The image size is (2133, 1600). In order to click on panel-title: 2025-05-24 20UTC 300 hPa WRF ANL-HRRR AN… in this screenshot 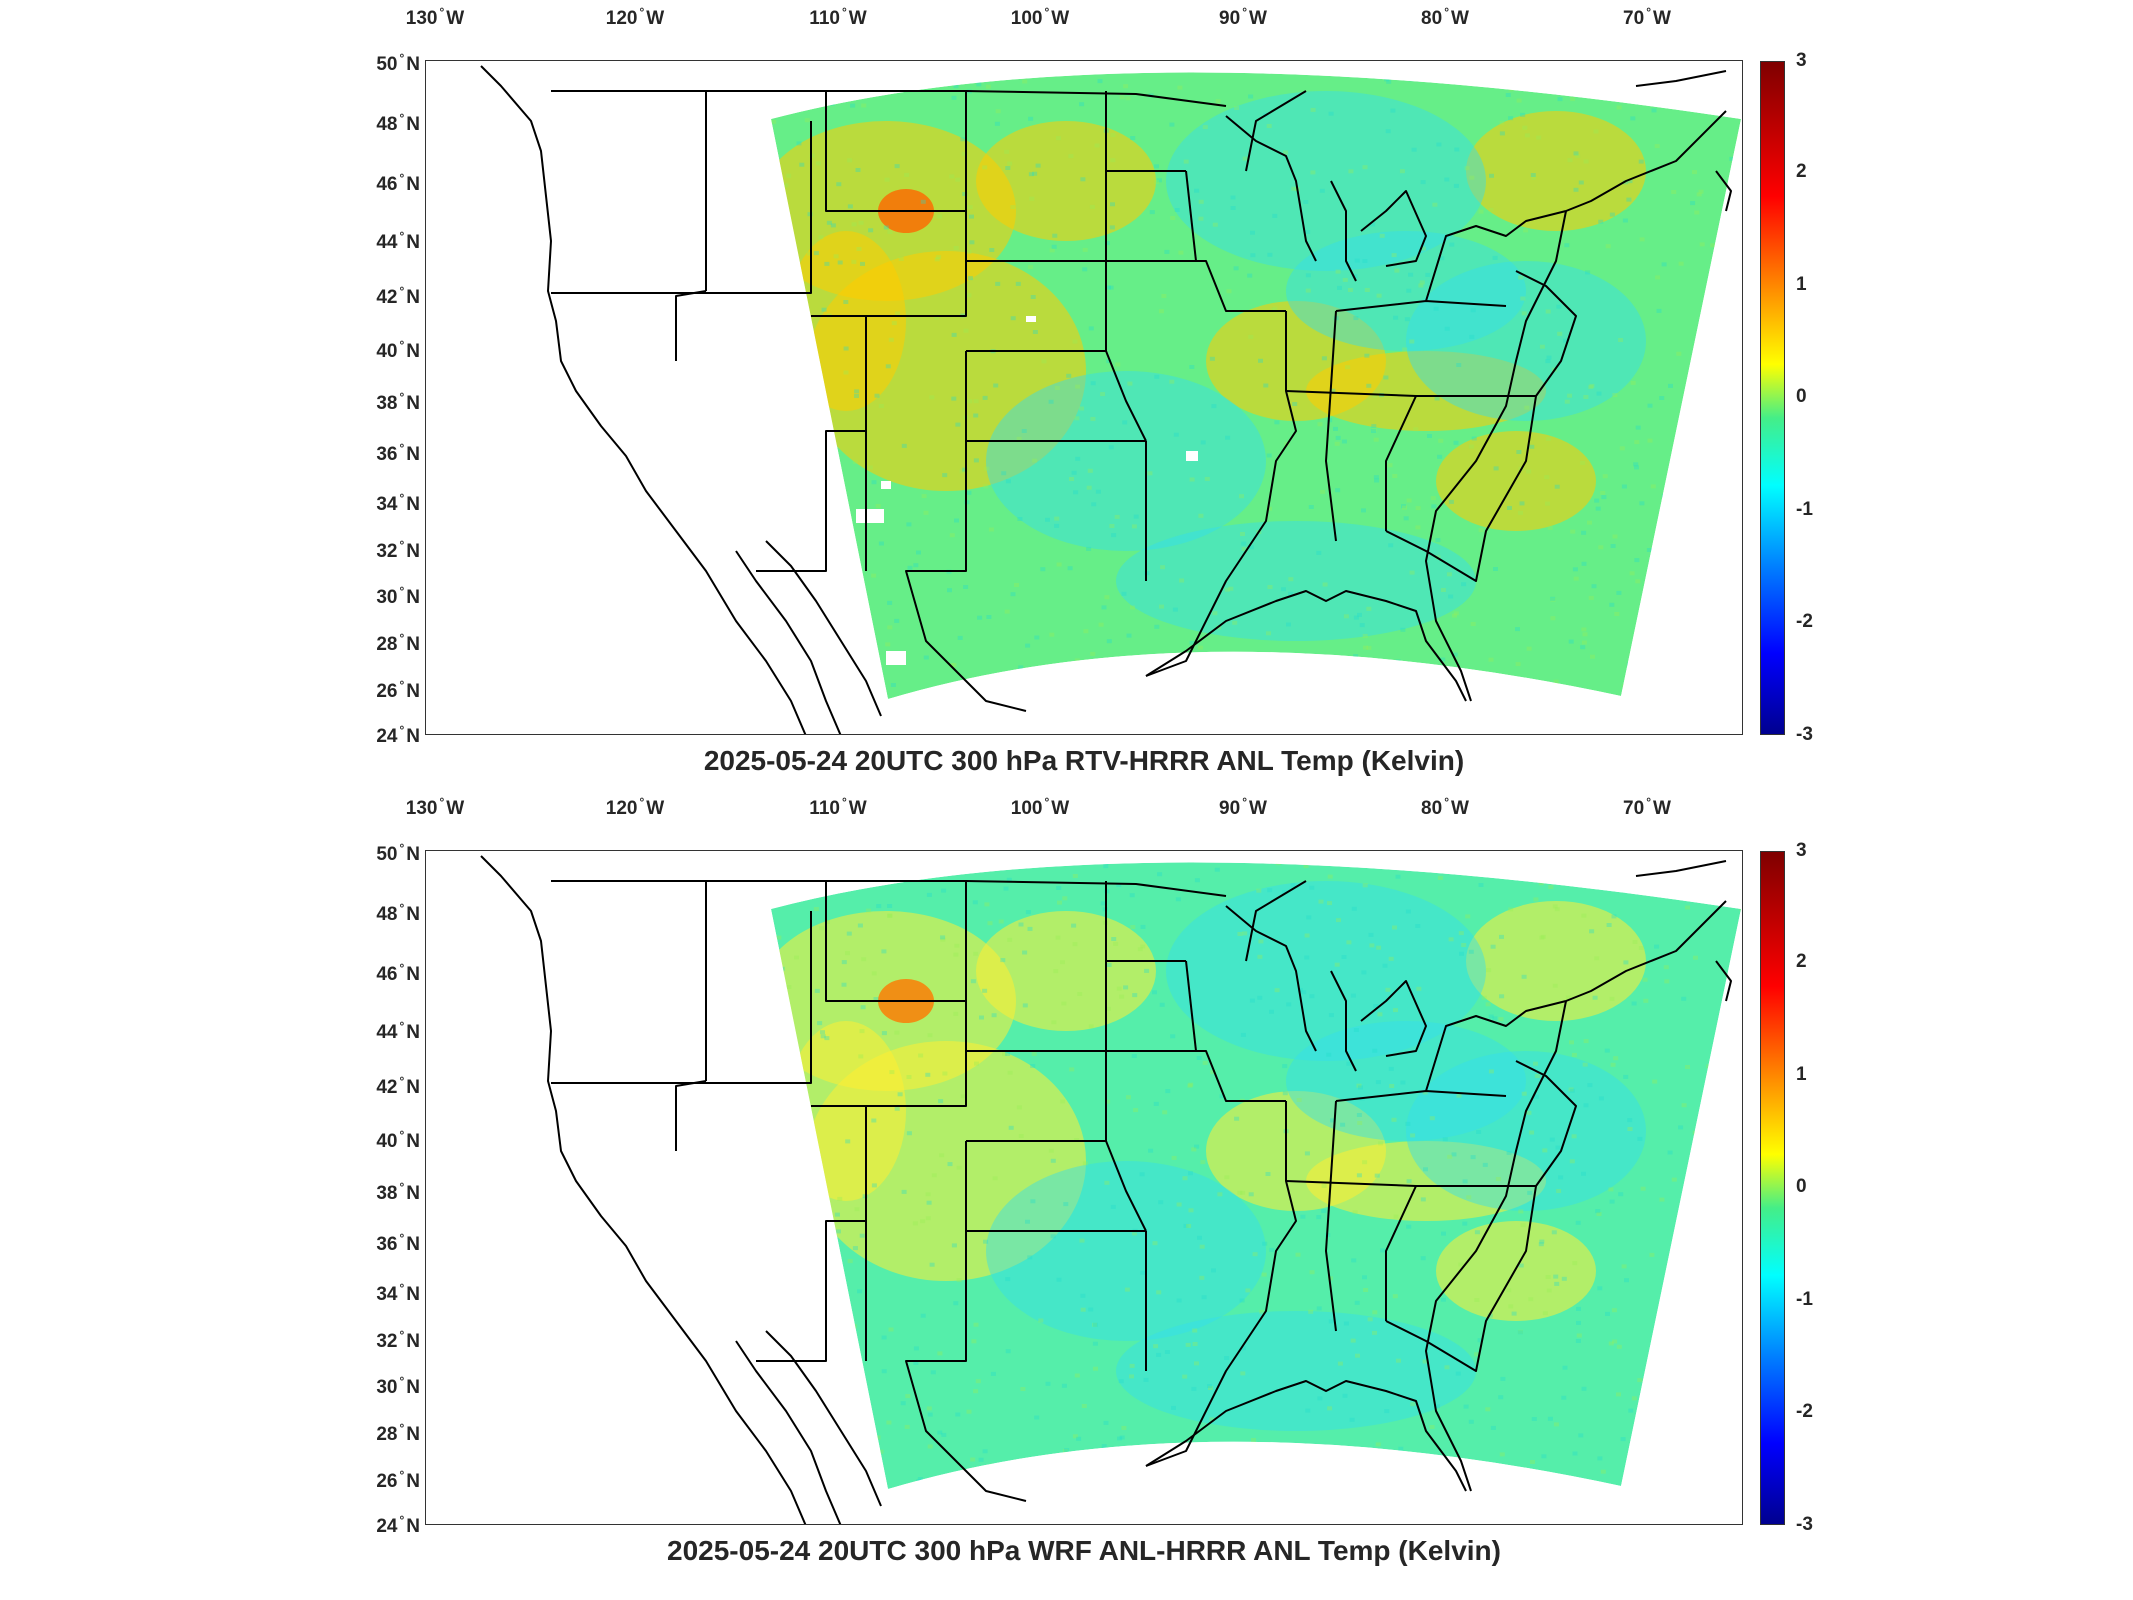, I will do `click(1084, 1550)`.